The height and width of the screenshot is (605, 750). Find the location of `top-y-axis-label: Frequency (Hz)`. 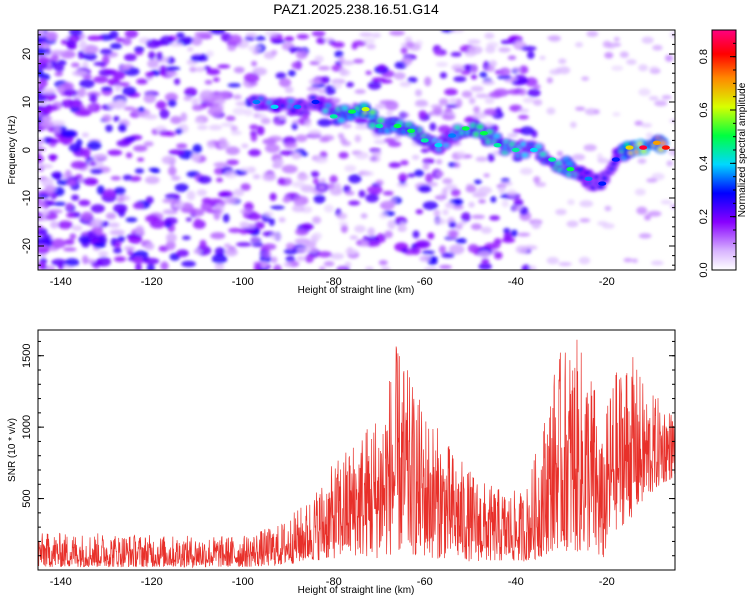

top-y-axis-label: Frequency (Hz) is located at coordinates (12, 150).